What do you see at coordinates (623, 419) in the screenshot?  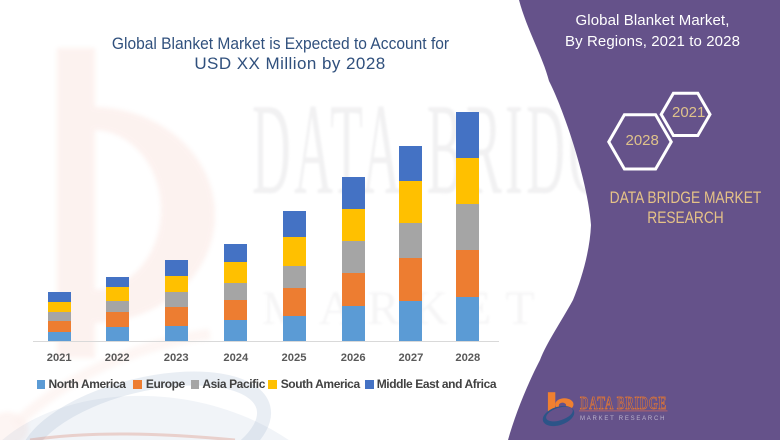 I see `svg-text: MARKET RESEARCH` at bounding box center [623, 419].